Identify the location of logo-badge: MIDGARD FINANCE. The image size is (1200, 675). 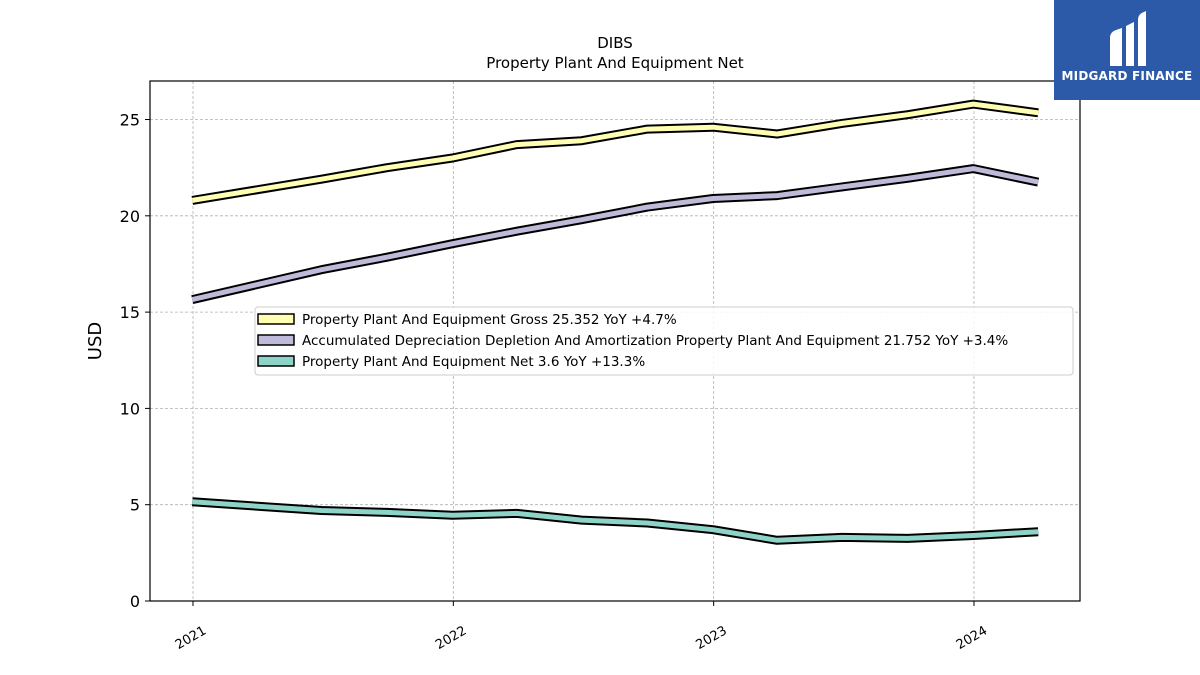
(1127, 50).